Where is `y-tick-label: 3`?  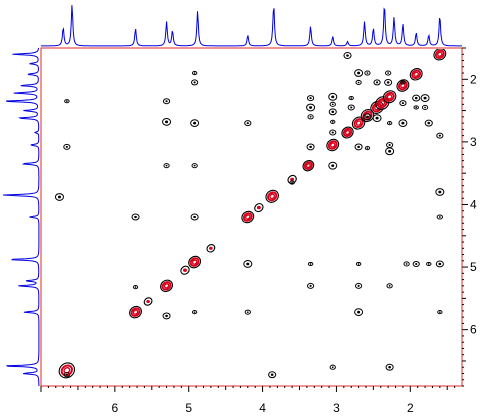 y-tick-label: 3 is located at coordinates (473, 142).